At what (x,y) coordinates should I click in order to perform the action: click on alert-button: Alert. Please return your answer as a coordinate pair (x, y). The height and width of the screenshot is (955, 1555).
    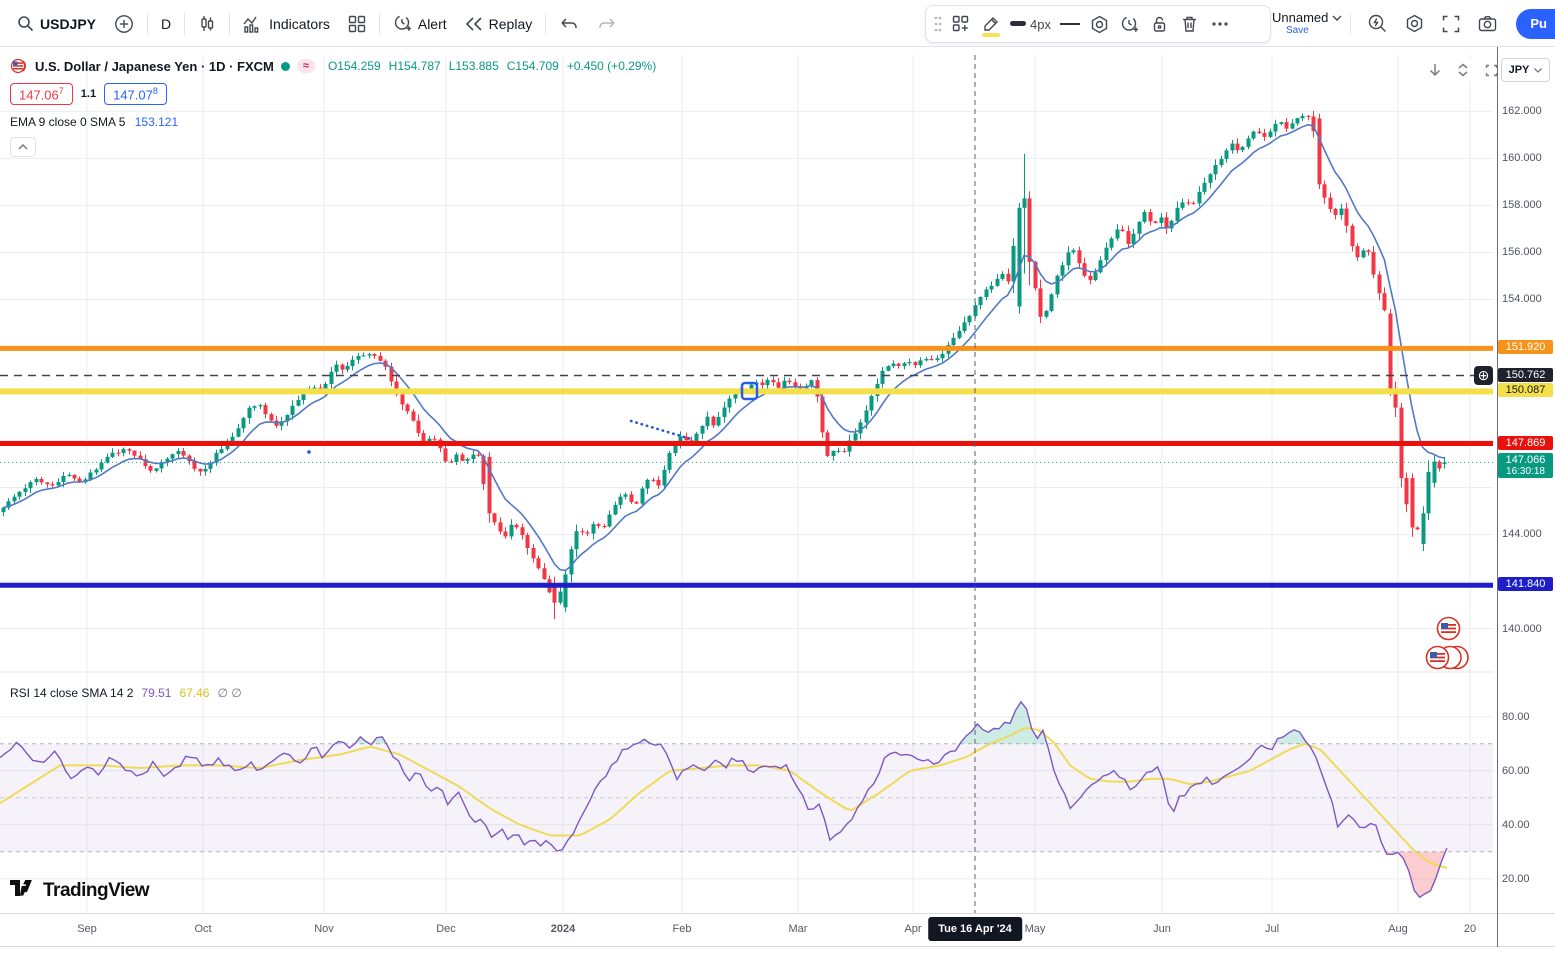
    Looking at the image, I should click on (420, 24).